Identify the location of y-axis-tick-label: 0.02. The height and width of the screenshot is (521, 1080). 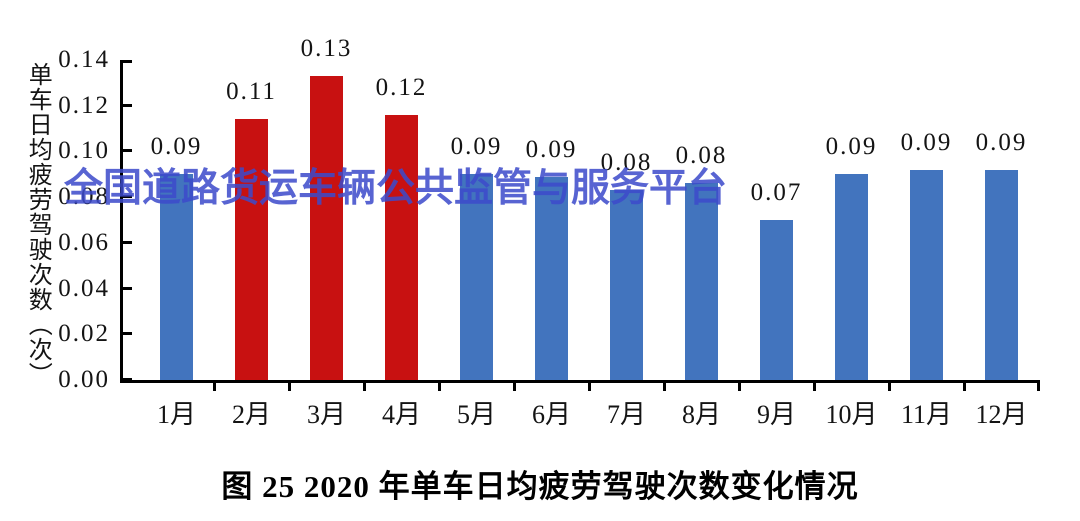
(84, 334).